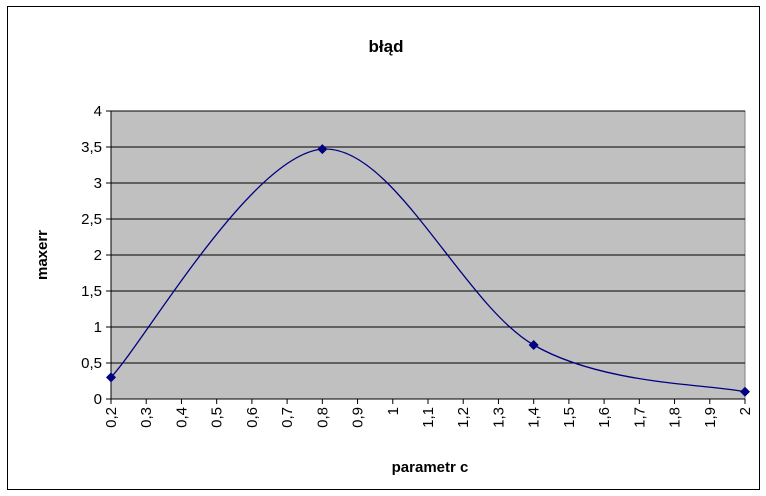 The image size is (766, 496). Describe the element at coordinates (430, 467) in the screenshot. I see `x-axis-label: parametr c` at that location.